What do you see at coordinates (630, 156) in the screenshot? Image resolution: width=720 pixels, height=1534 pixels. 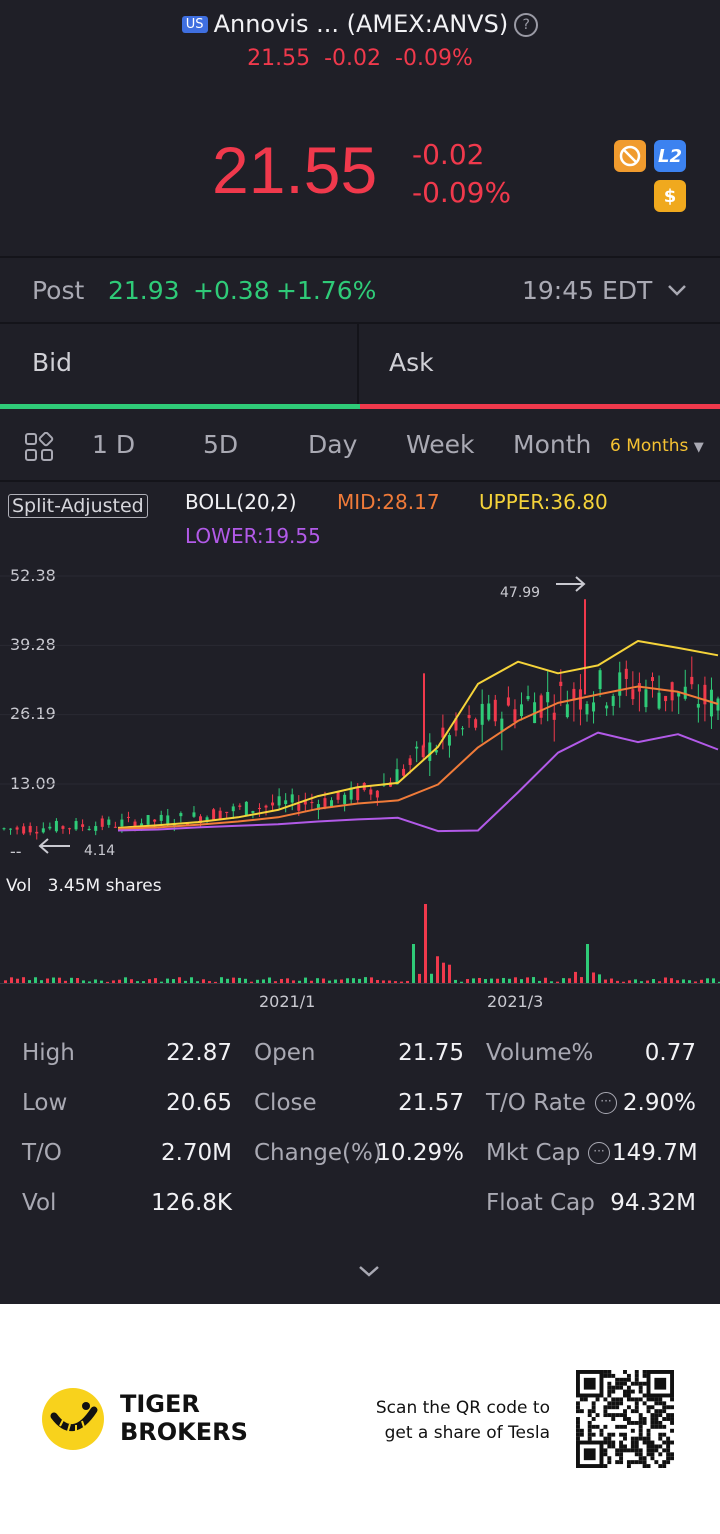 I see `no-pdt-icon` at bounding box center [630, 156].